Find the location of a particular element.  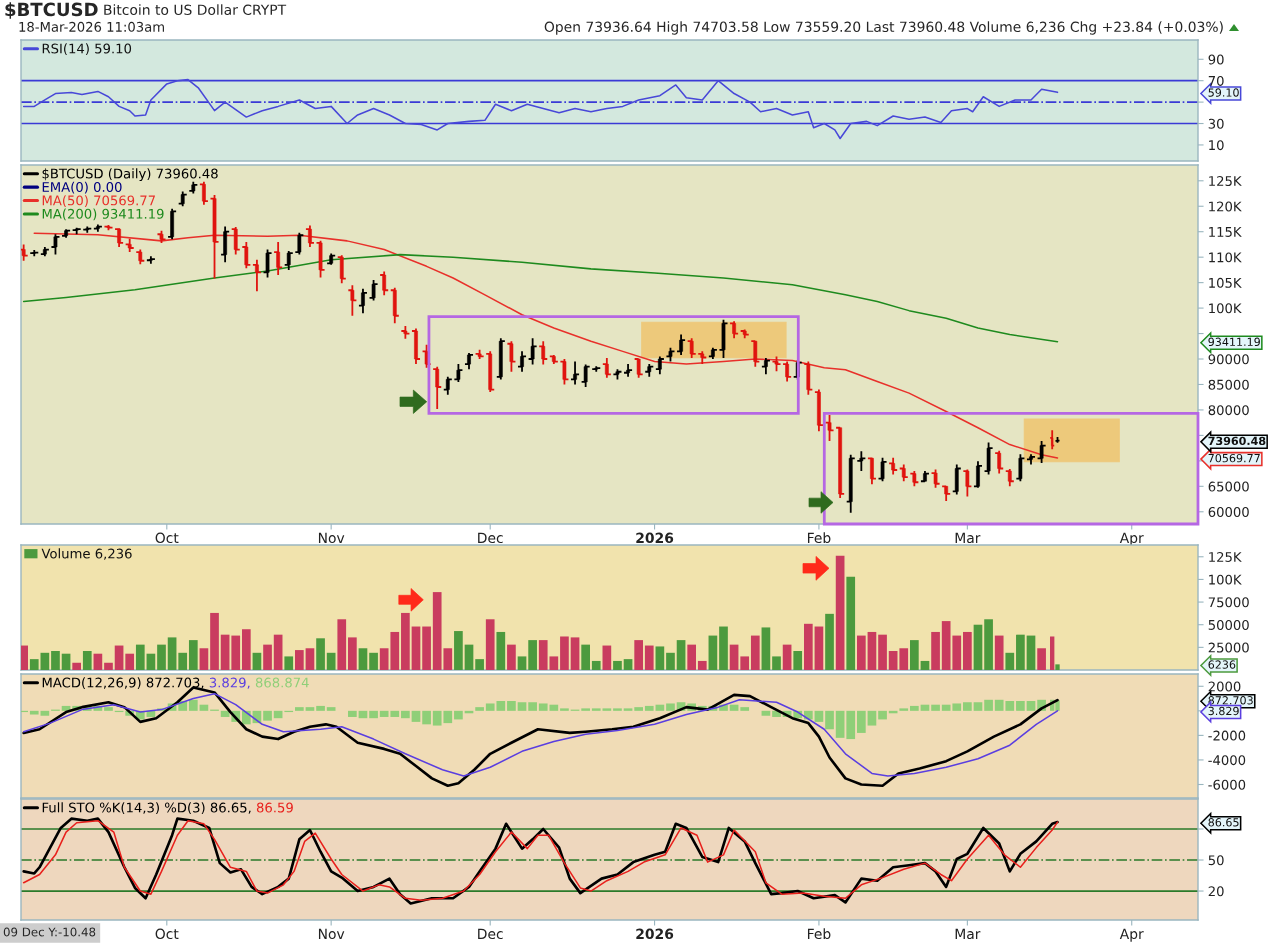

y-tick-label: 105K is located at coordinates (1225, 282).